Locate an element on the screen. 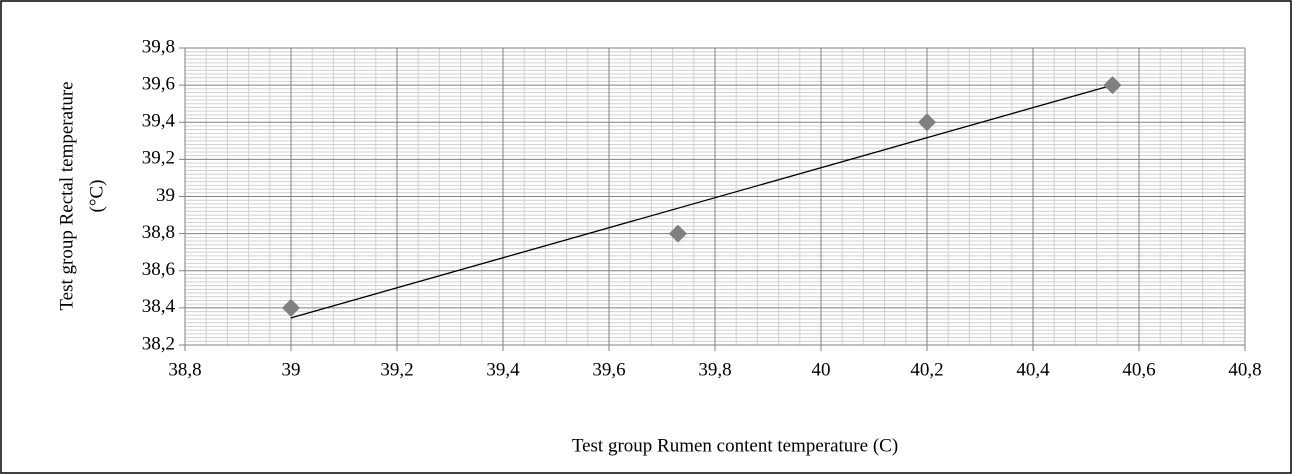 The width and height of the screenshot is (1292, 474). x-tick-label: 39,4 is located at coordinates (503, 369).